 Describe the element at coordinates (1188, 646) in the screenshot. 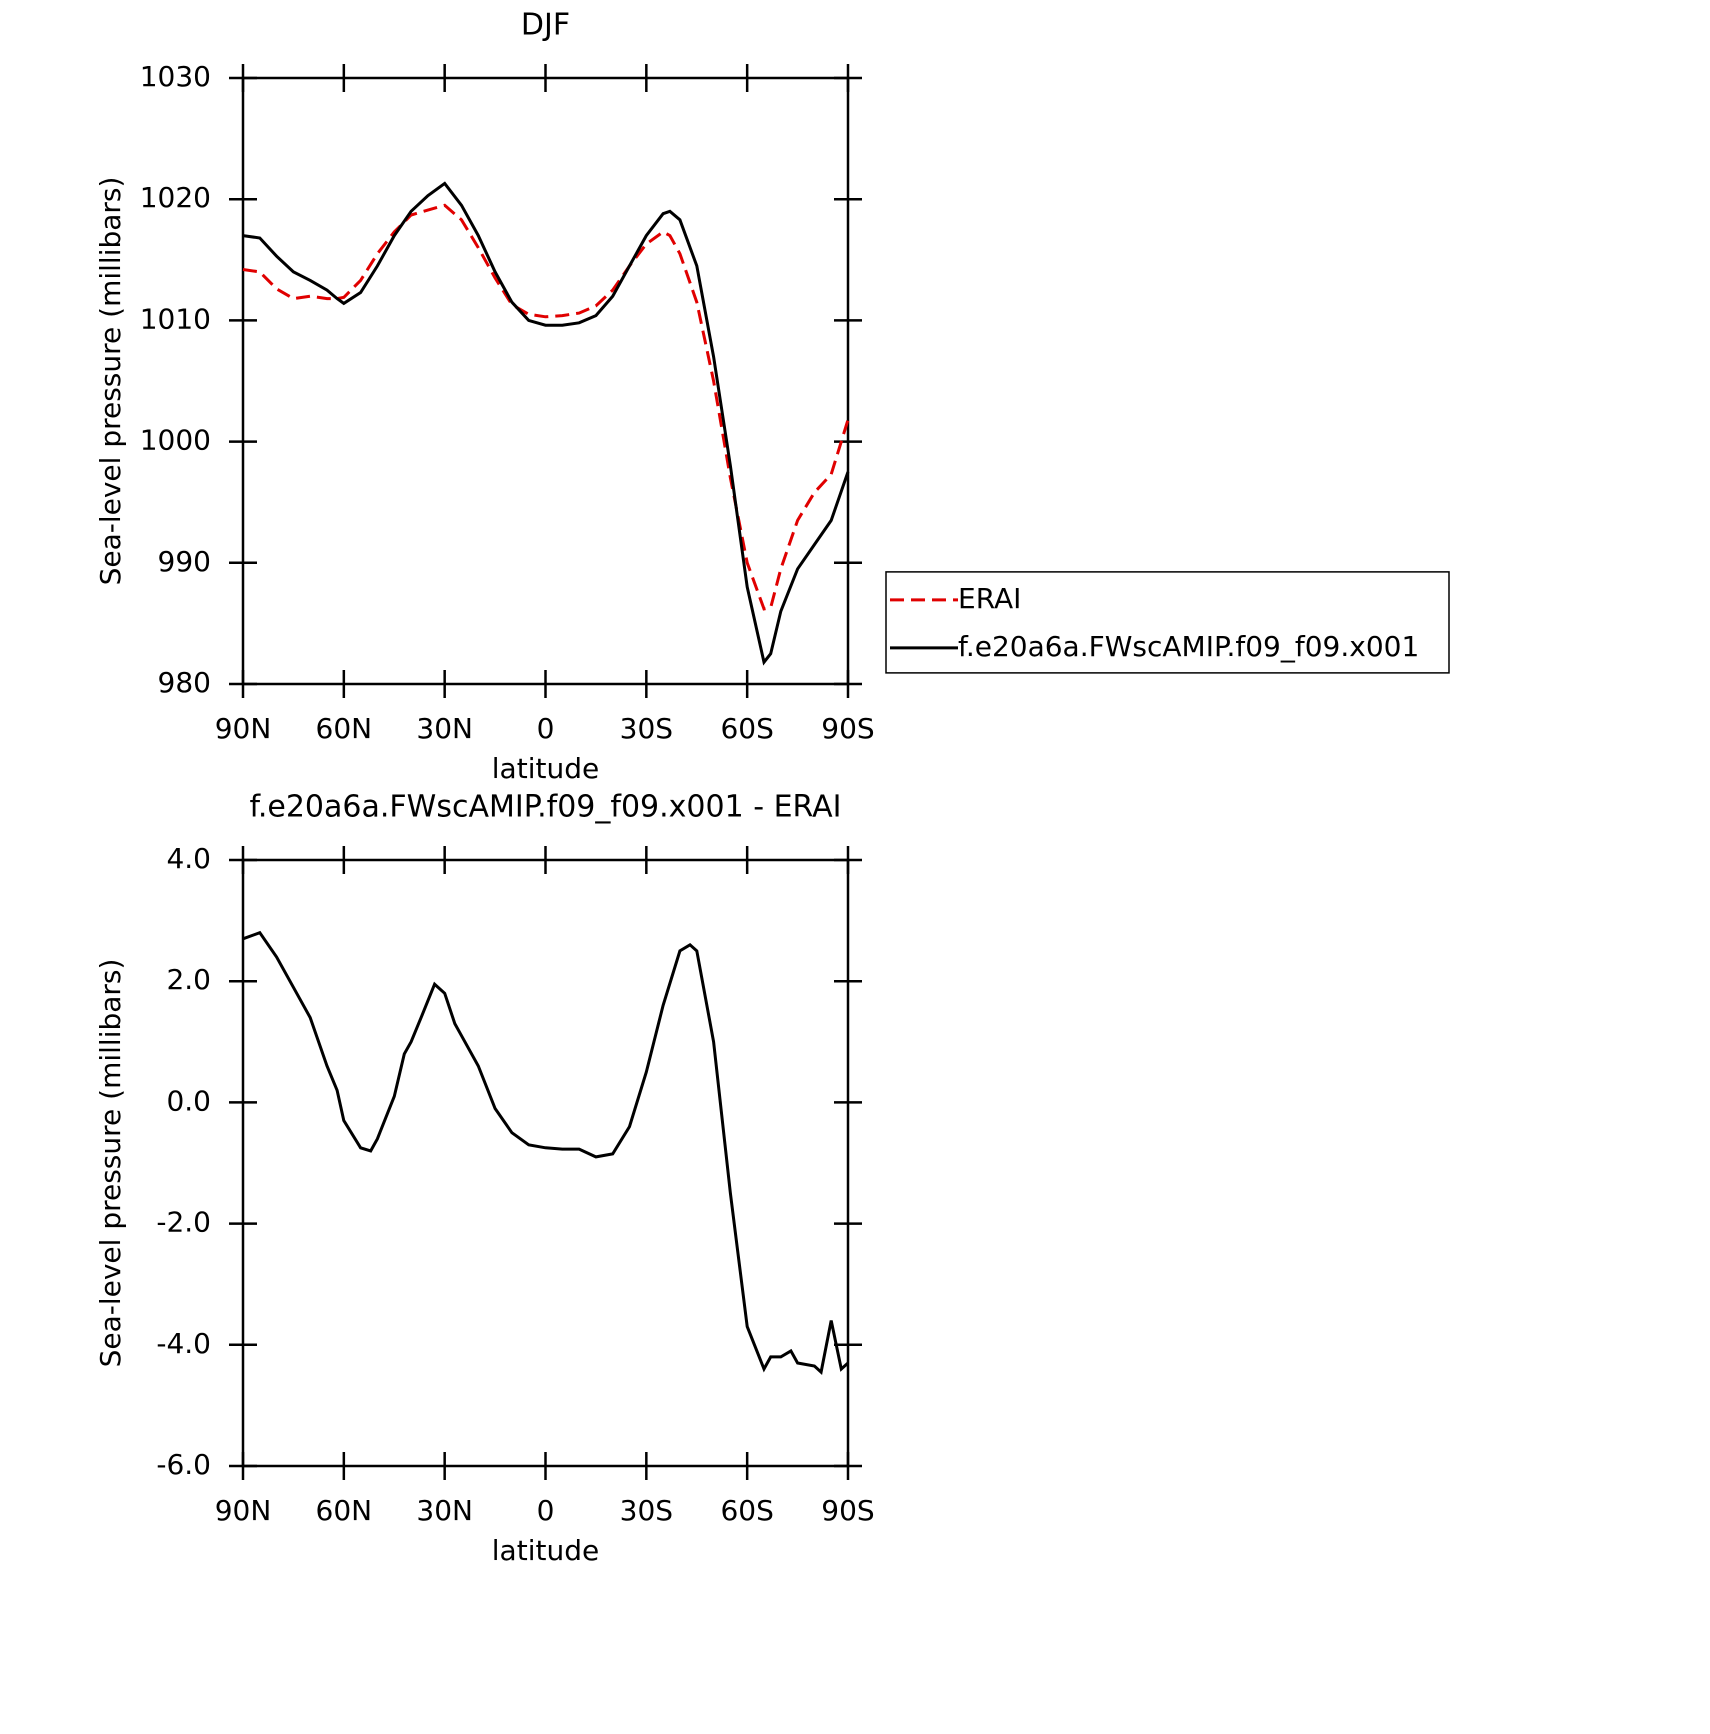

I see `legend-label: f.e20a6a.FWscAMIP.f09_f09.x001` at that location.